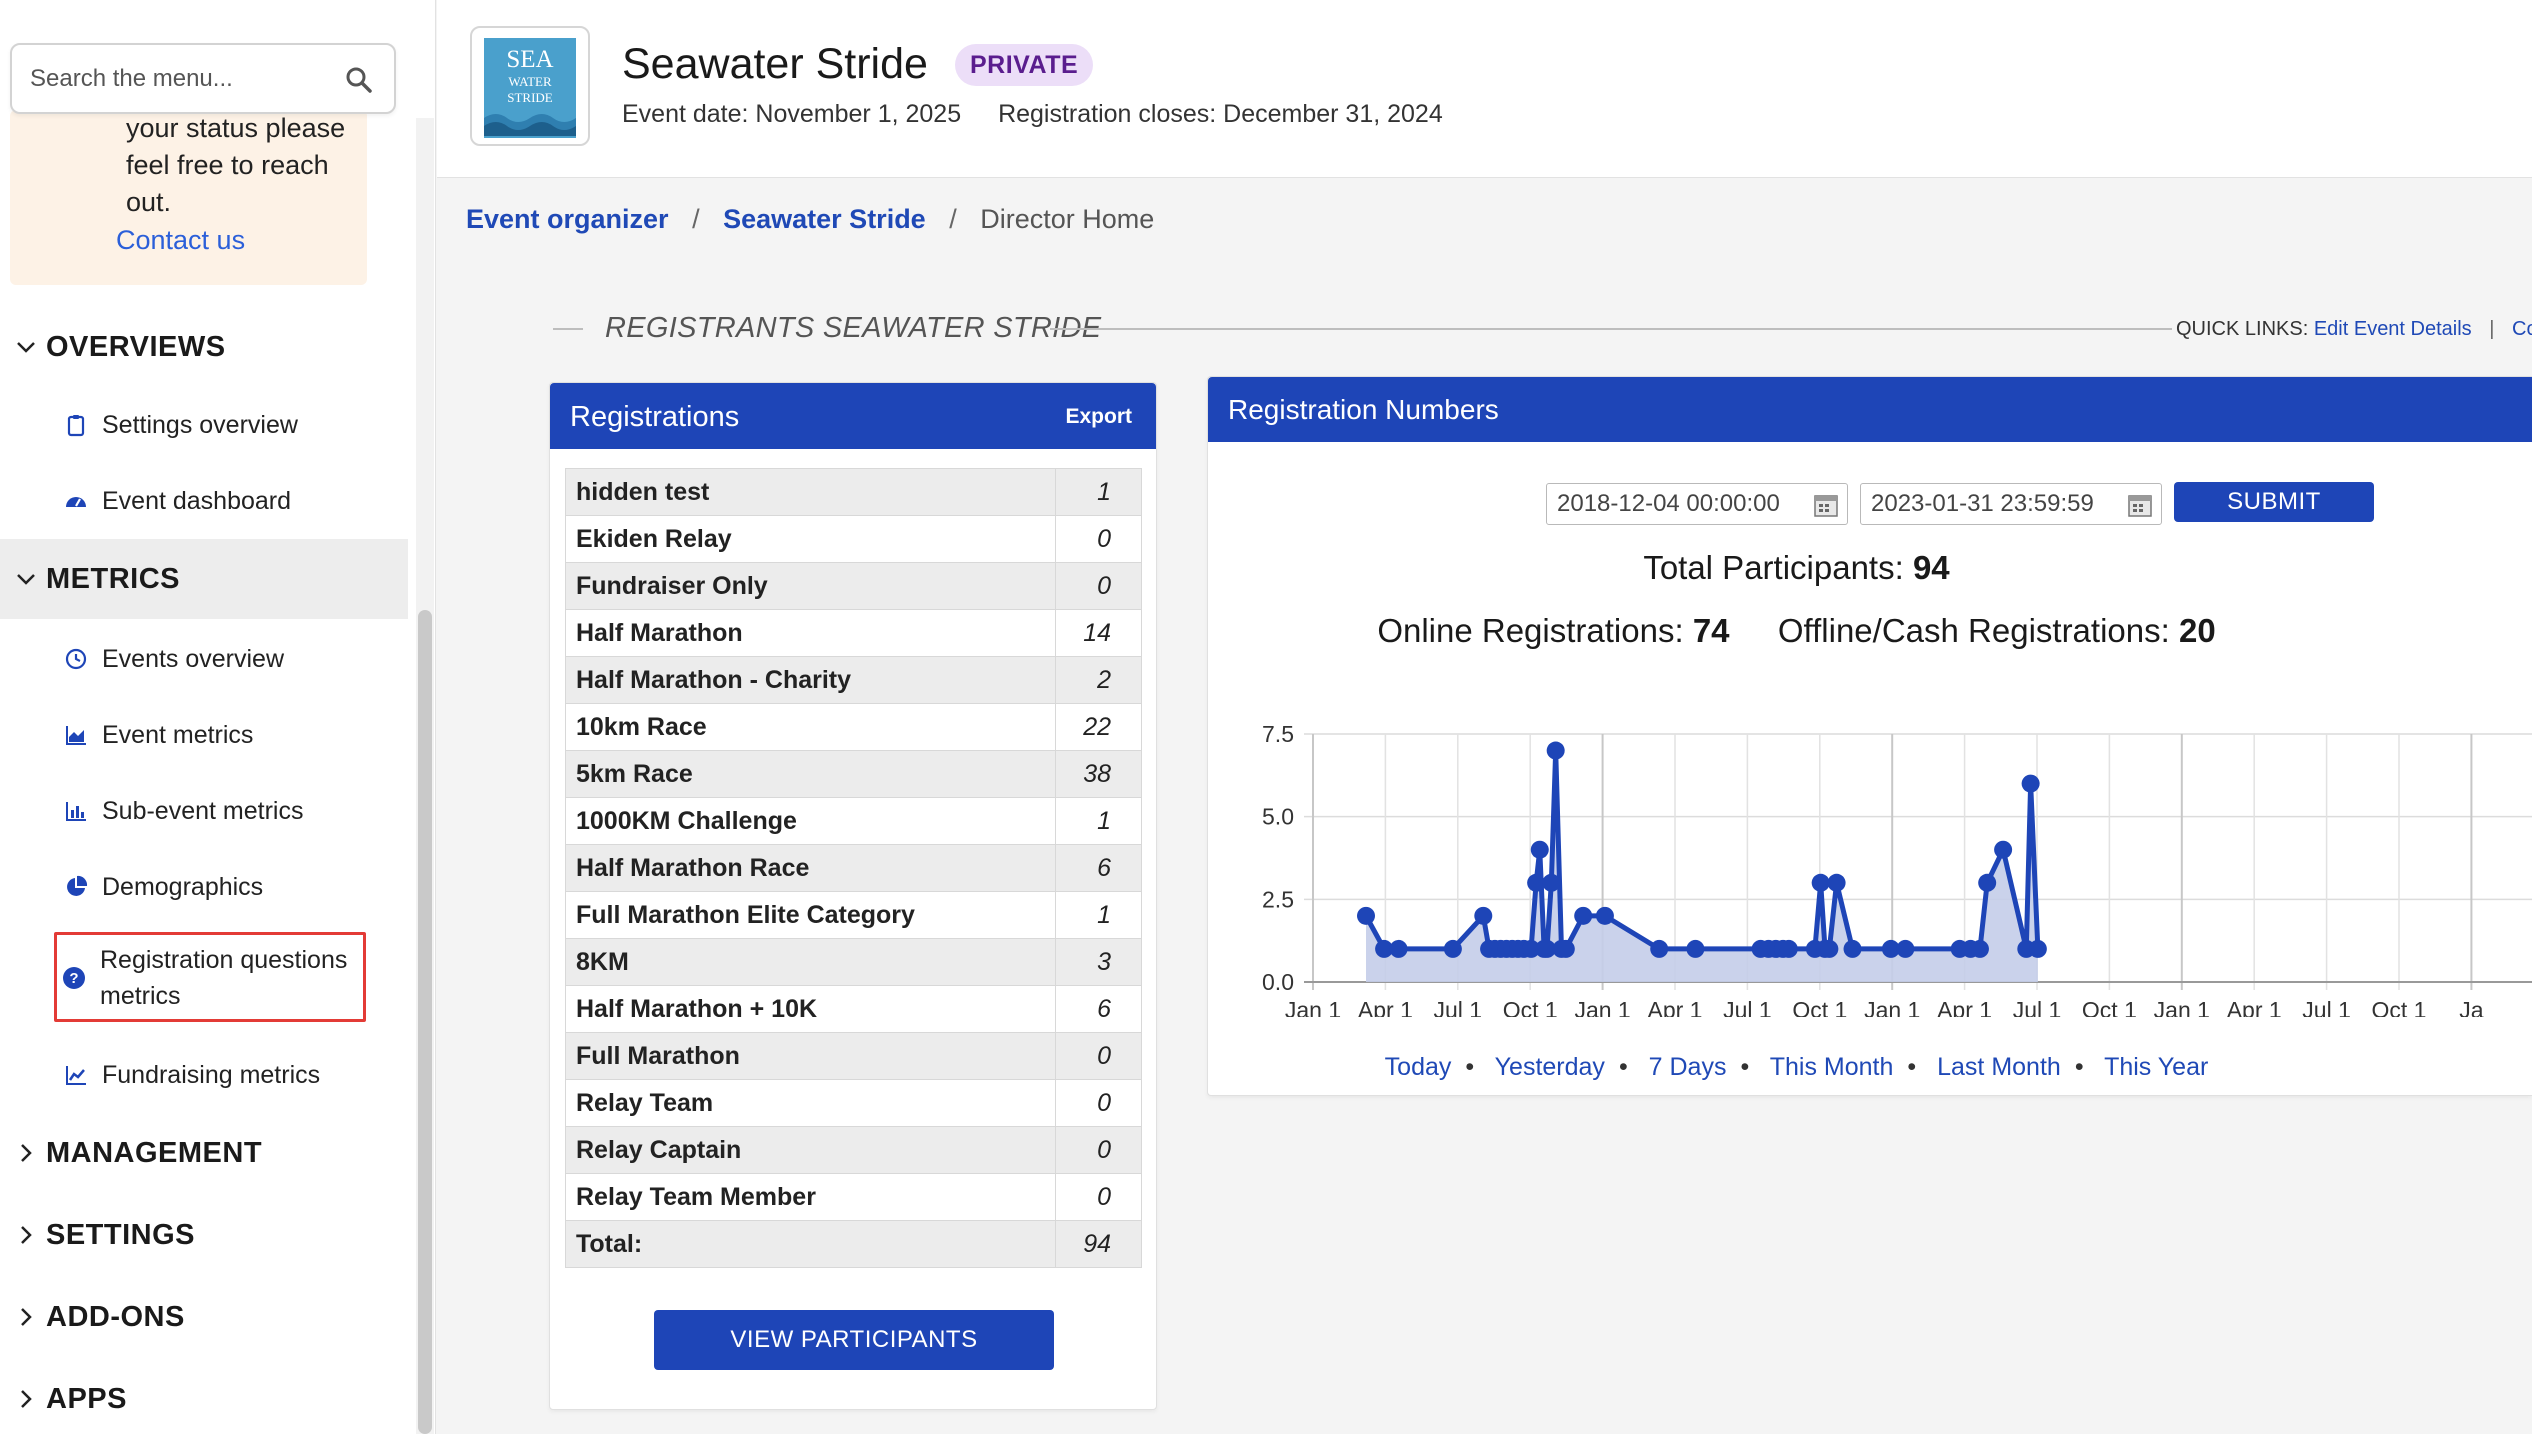  What do you see at coordinates (204, 347) in the screenshot?
I see `section-overviews: OVERVIEWS` at bounding box center [204, 347].